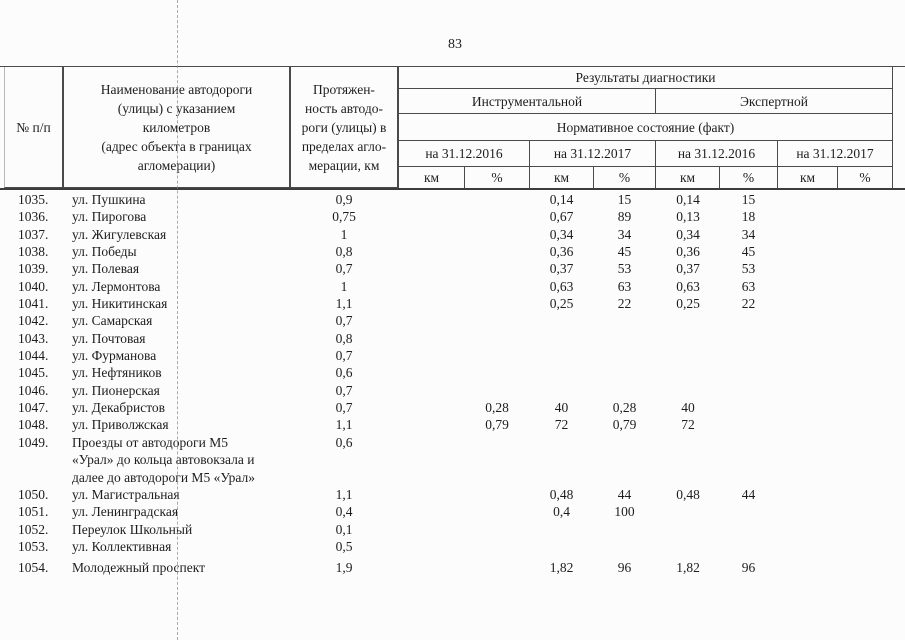 The height and width of the screenshot is (640, 905). Describe the element at coordinates (125, 512) in the screenshot. I see `street-name: ул. Ленинградская` at that location.